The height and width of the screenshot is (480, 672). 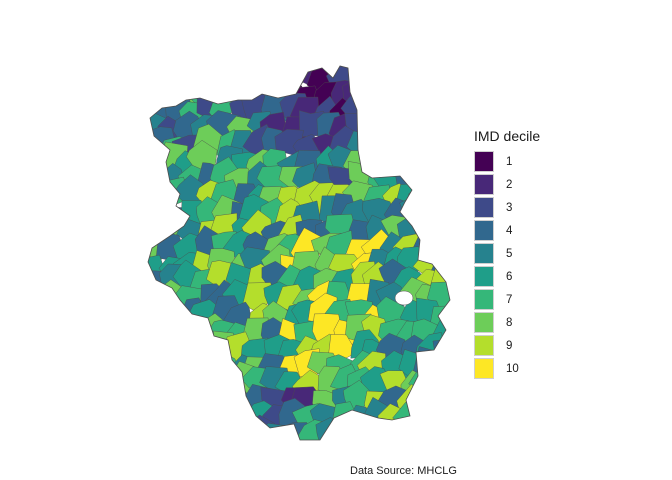 I want to click on legend-item: 8, so click(x=507, y=322).